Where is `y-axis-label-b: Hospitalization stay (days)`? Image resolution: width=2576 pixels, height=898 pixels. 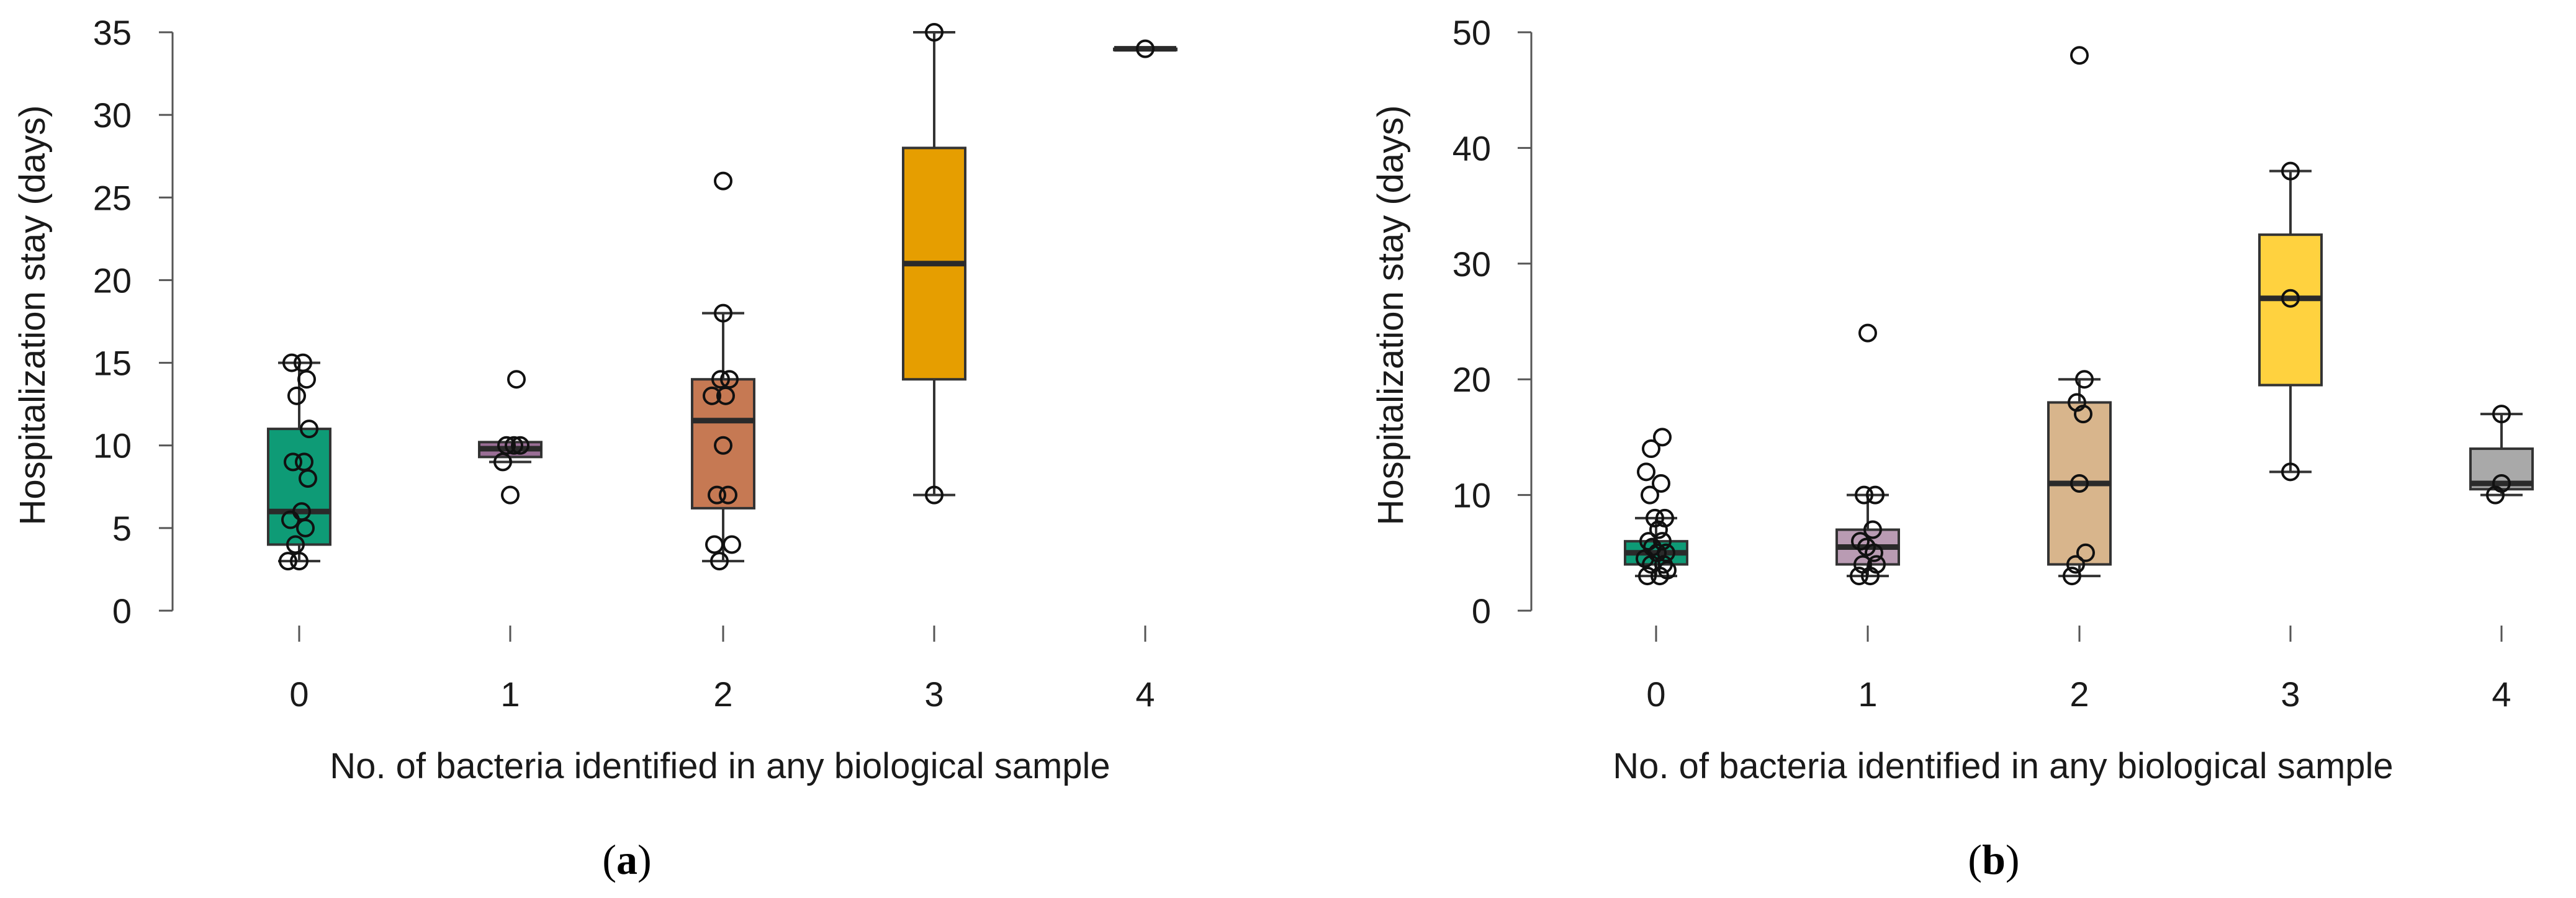
y-axis-label-b: Hospitalization stay (days) is located at coordinates (1391, 316).